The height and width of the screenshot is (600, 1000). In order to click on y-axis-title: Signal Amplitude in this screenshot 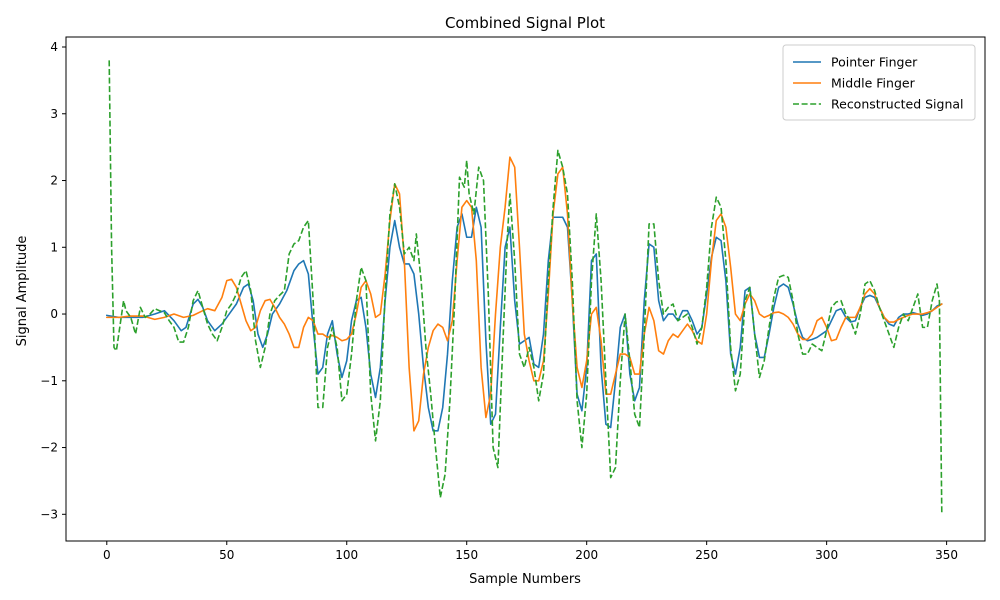, I will do `click(22, 291)`.